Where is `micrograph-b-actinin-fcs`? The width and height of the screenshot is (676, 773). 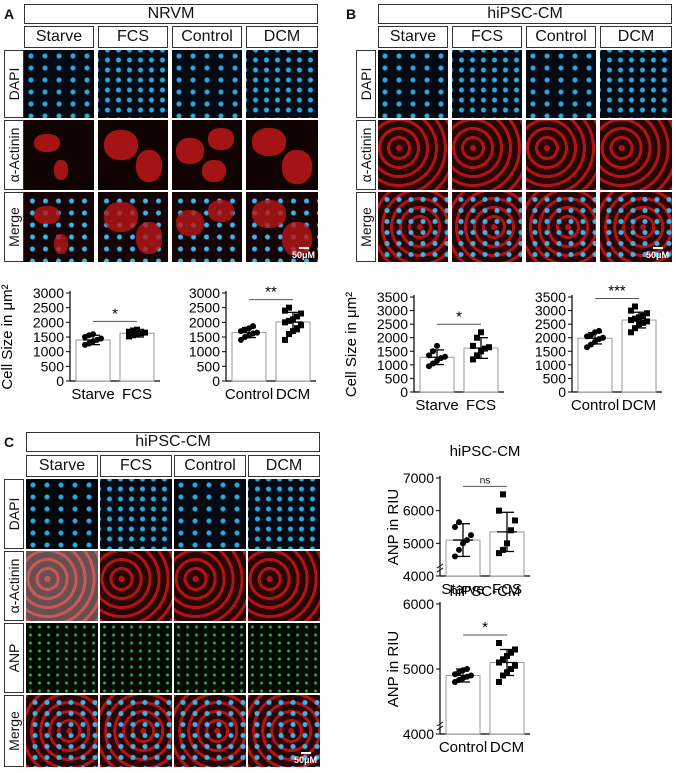 micrograph-b-actinin-fcs is located at coordinates (487, 155).